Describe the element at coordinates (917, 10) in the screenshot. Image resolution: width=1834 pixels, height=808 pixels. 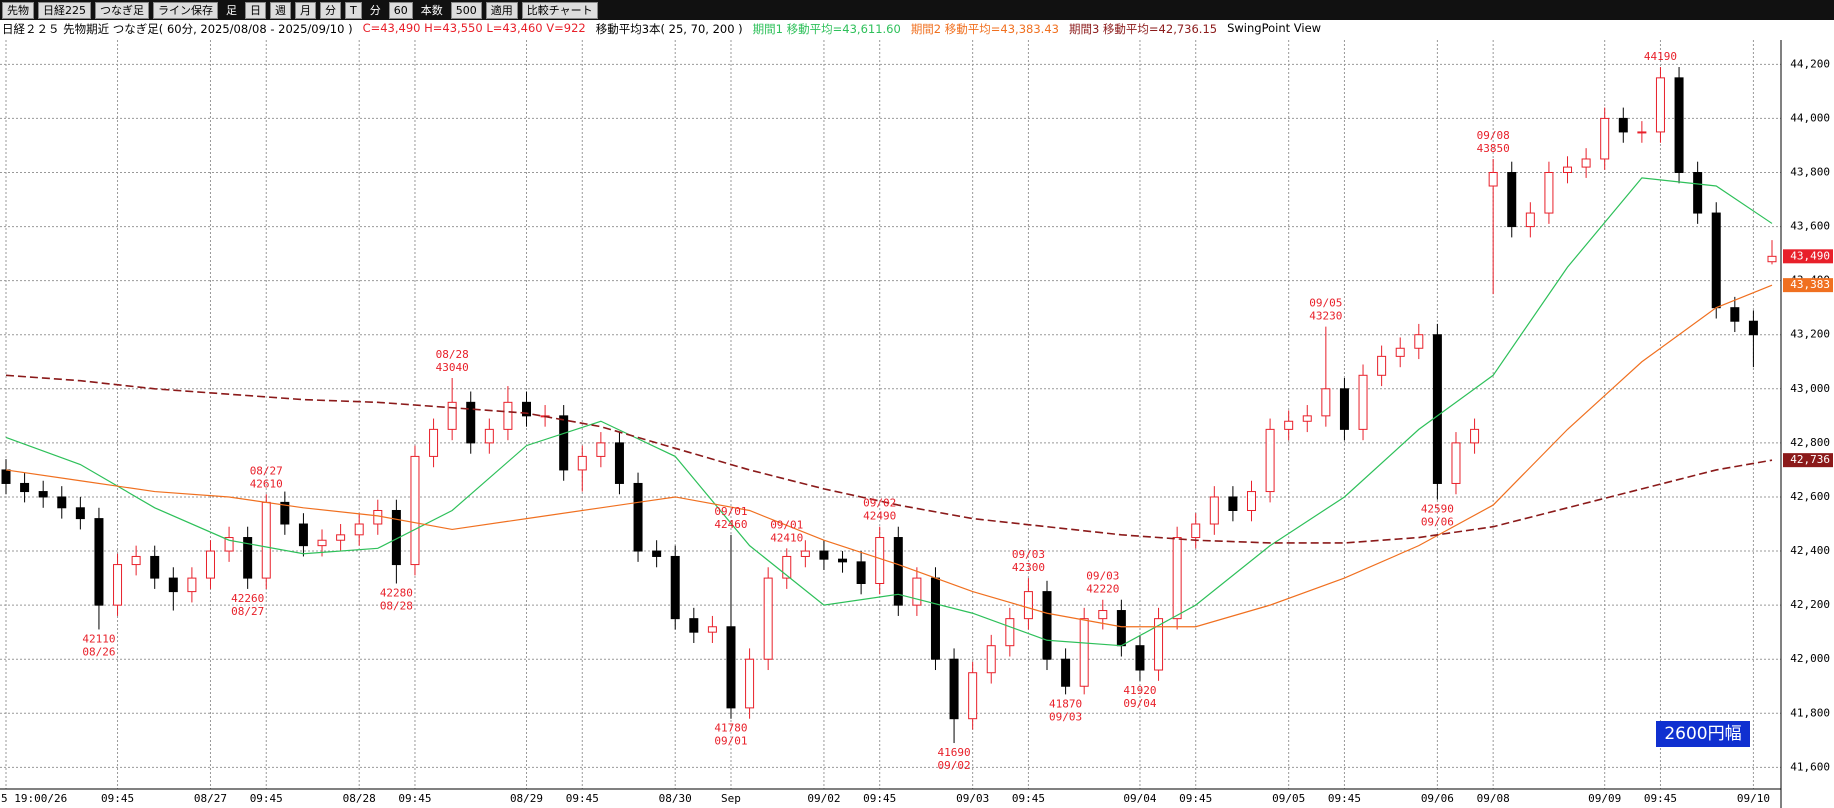
I see `toolbar: 先物 日経225 つなぎ足 ライン保存足日週月分 T 分 60 本数 500 適用 比較チャート` at that location.